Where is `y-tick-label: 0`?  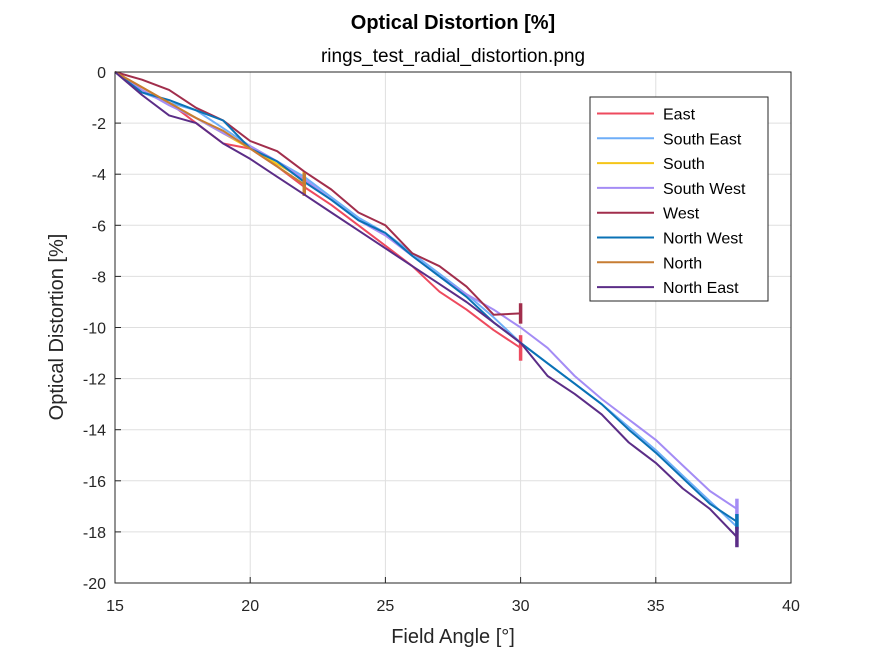 y-tick-label: 0 is located at coordinates (101, 73).